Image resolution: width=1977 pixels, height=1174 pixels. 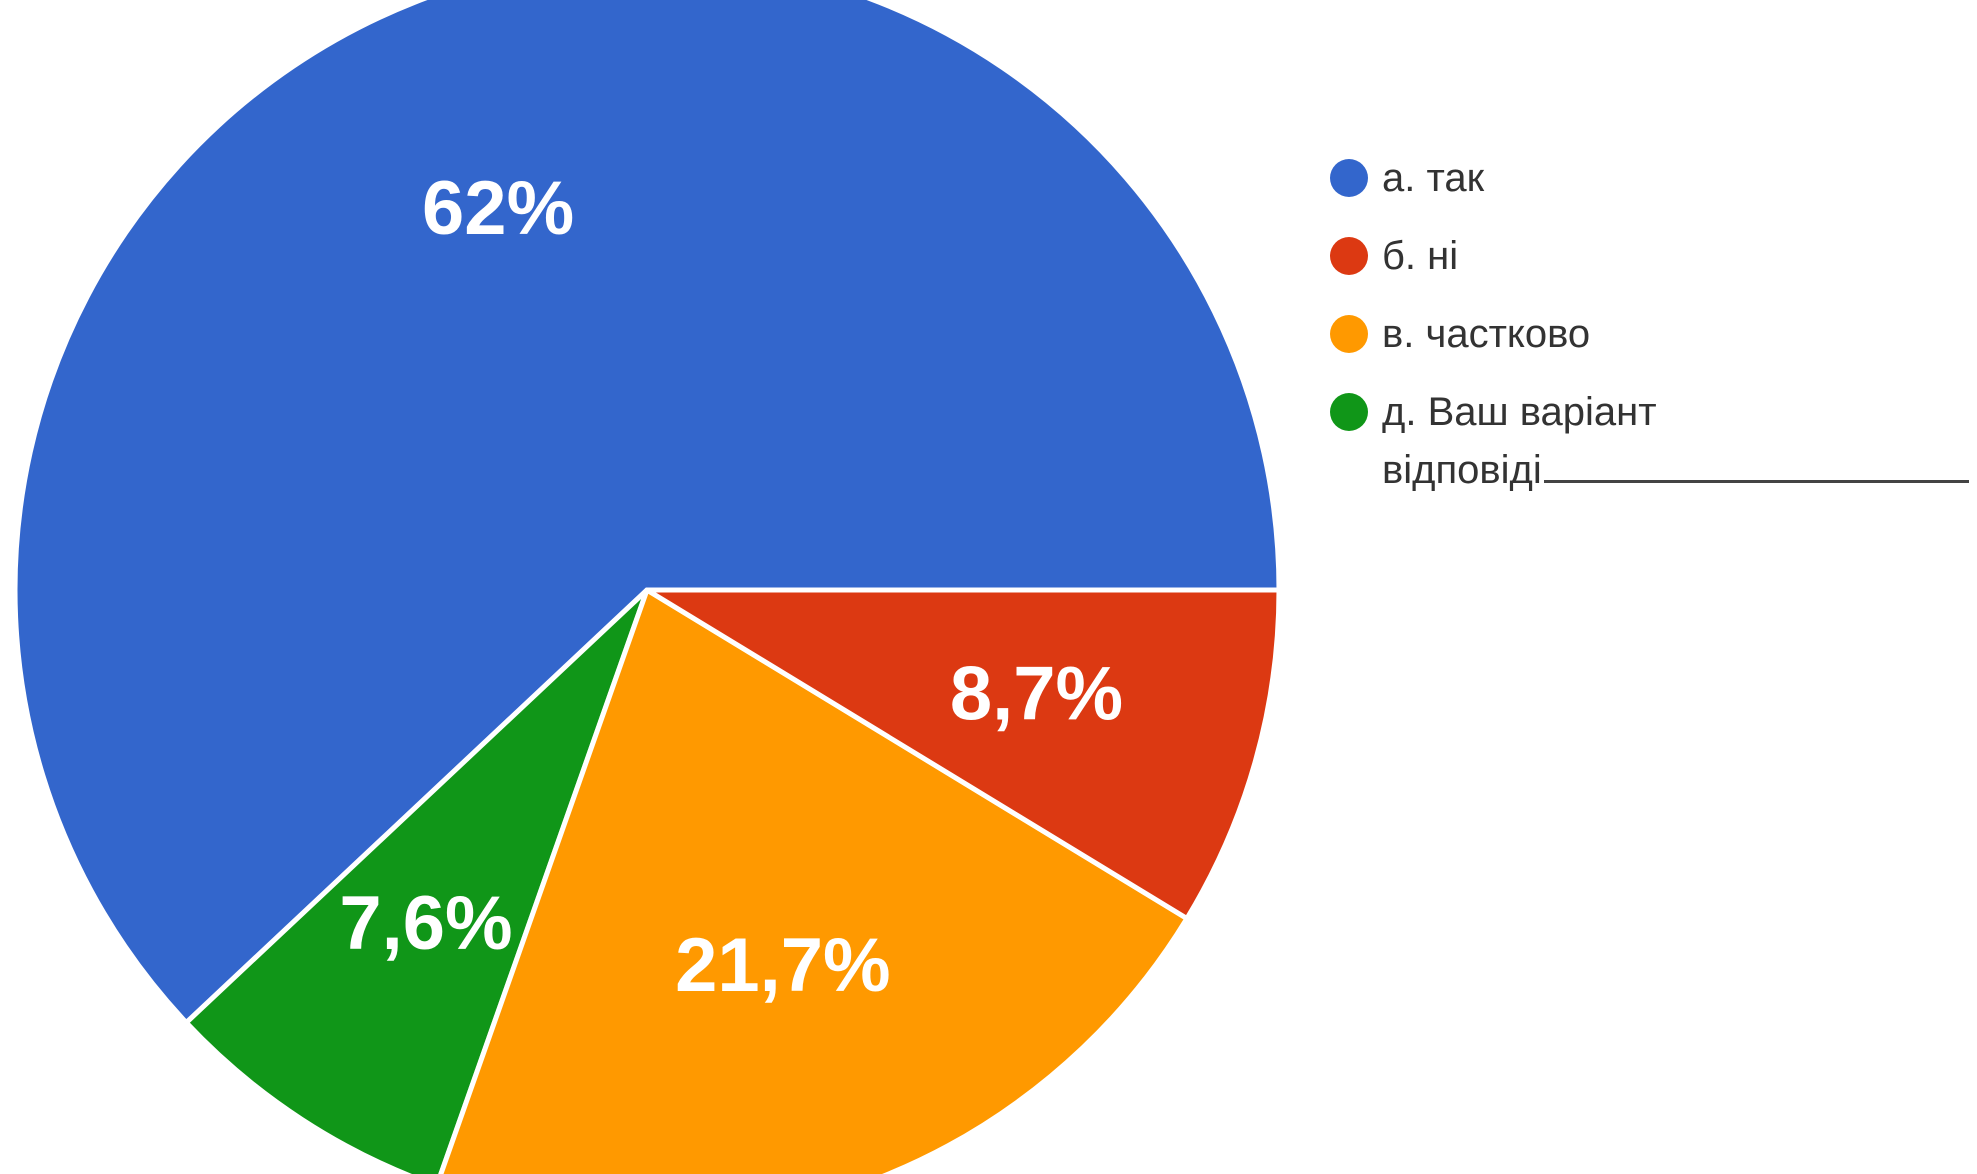 I want to click on legend-item-ni: б. ні, so click(x=1650, y=259).